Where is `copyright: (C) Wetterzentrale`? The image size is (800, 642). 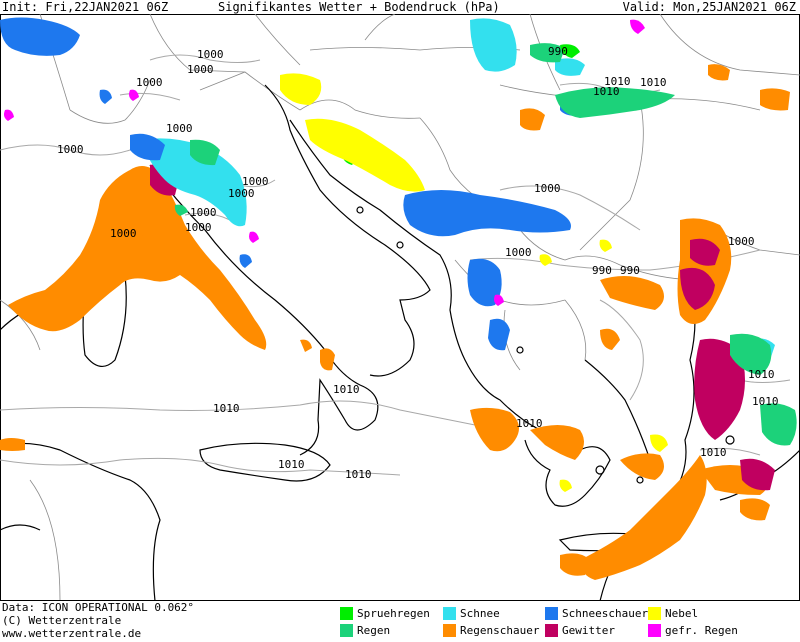
copyright: (C) Wetterzentrale is located at coordinates (62, 620).